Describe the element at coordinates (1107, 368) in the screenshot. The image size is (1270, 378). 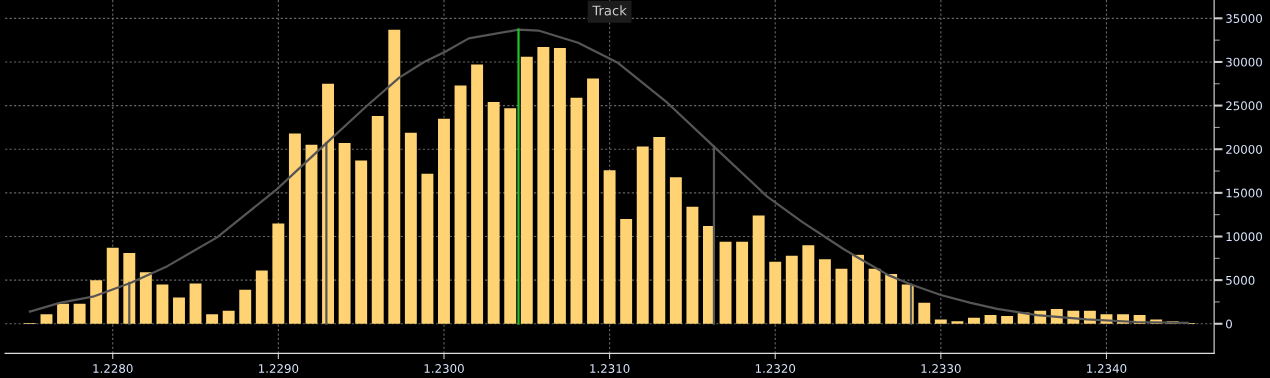
I see `x-tick-label: 1.2340` at that location.